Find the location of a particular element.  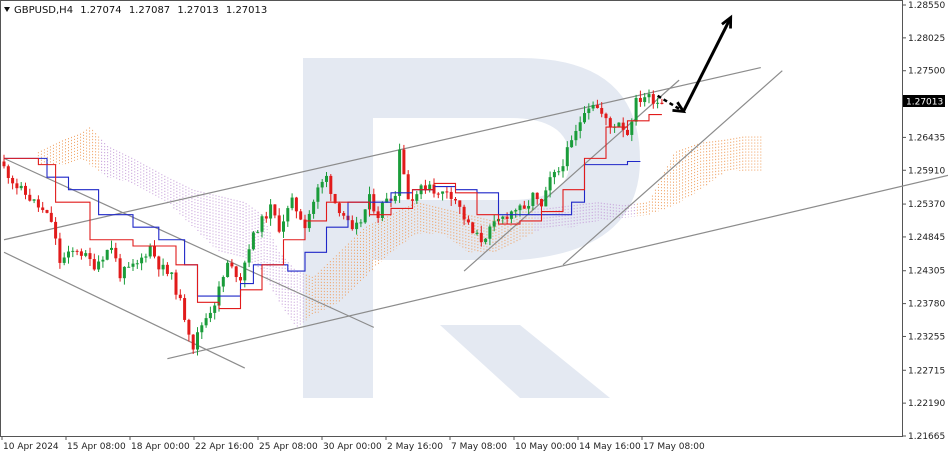

dropdown-triangle-icon is located at coordinates (7, 9).